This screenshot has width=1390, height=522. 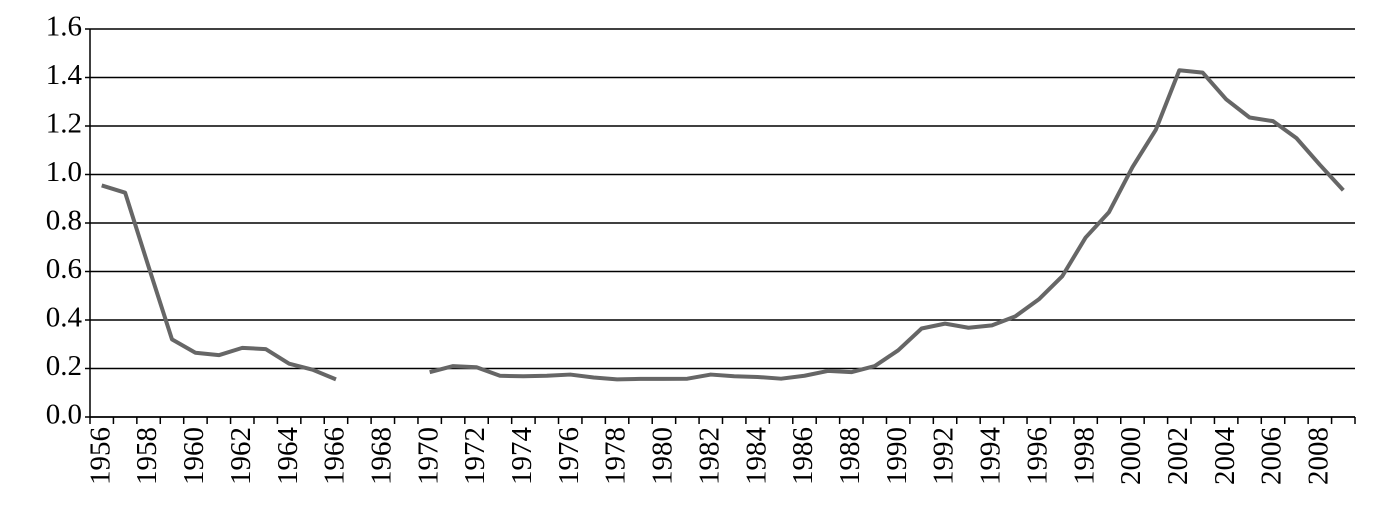 I want to click on x-tick-label: 1988, so click(x=850, y=456).